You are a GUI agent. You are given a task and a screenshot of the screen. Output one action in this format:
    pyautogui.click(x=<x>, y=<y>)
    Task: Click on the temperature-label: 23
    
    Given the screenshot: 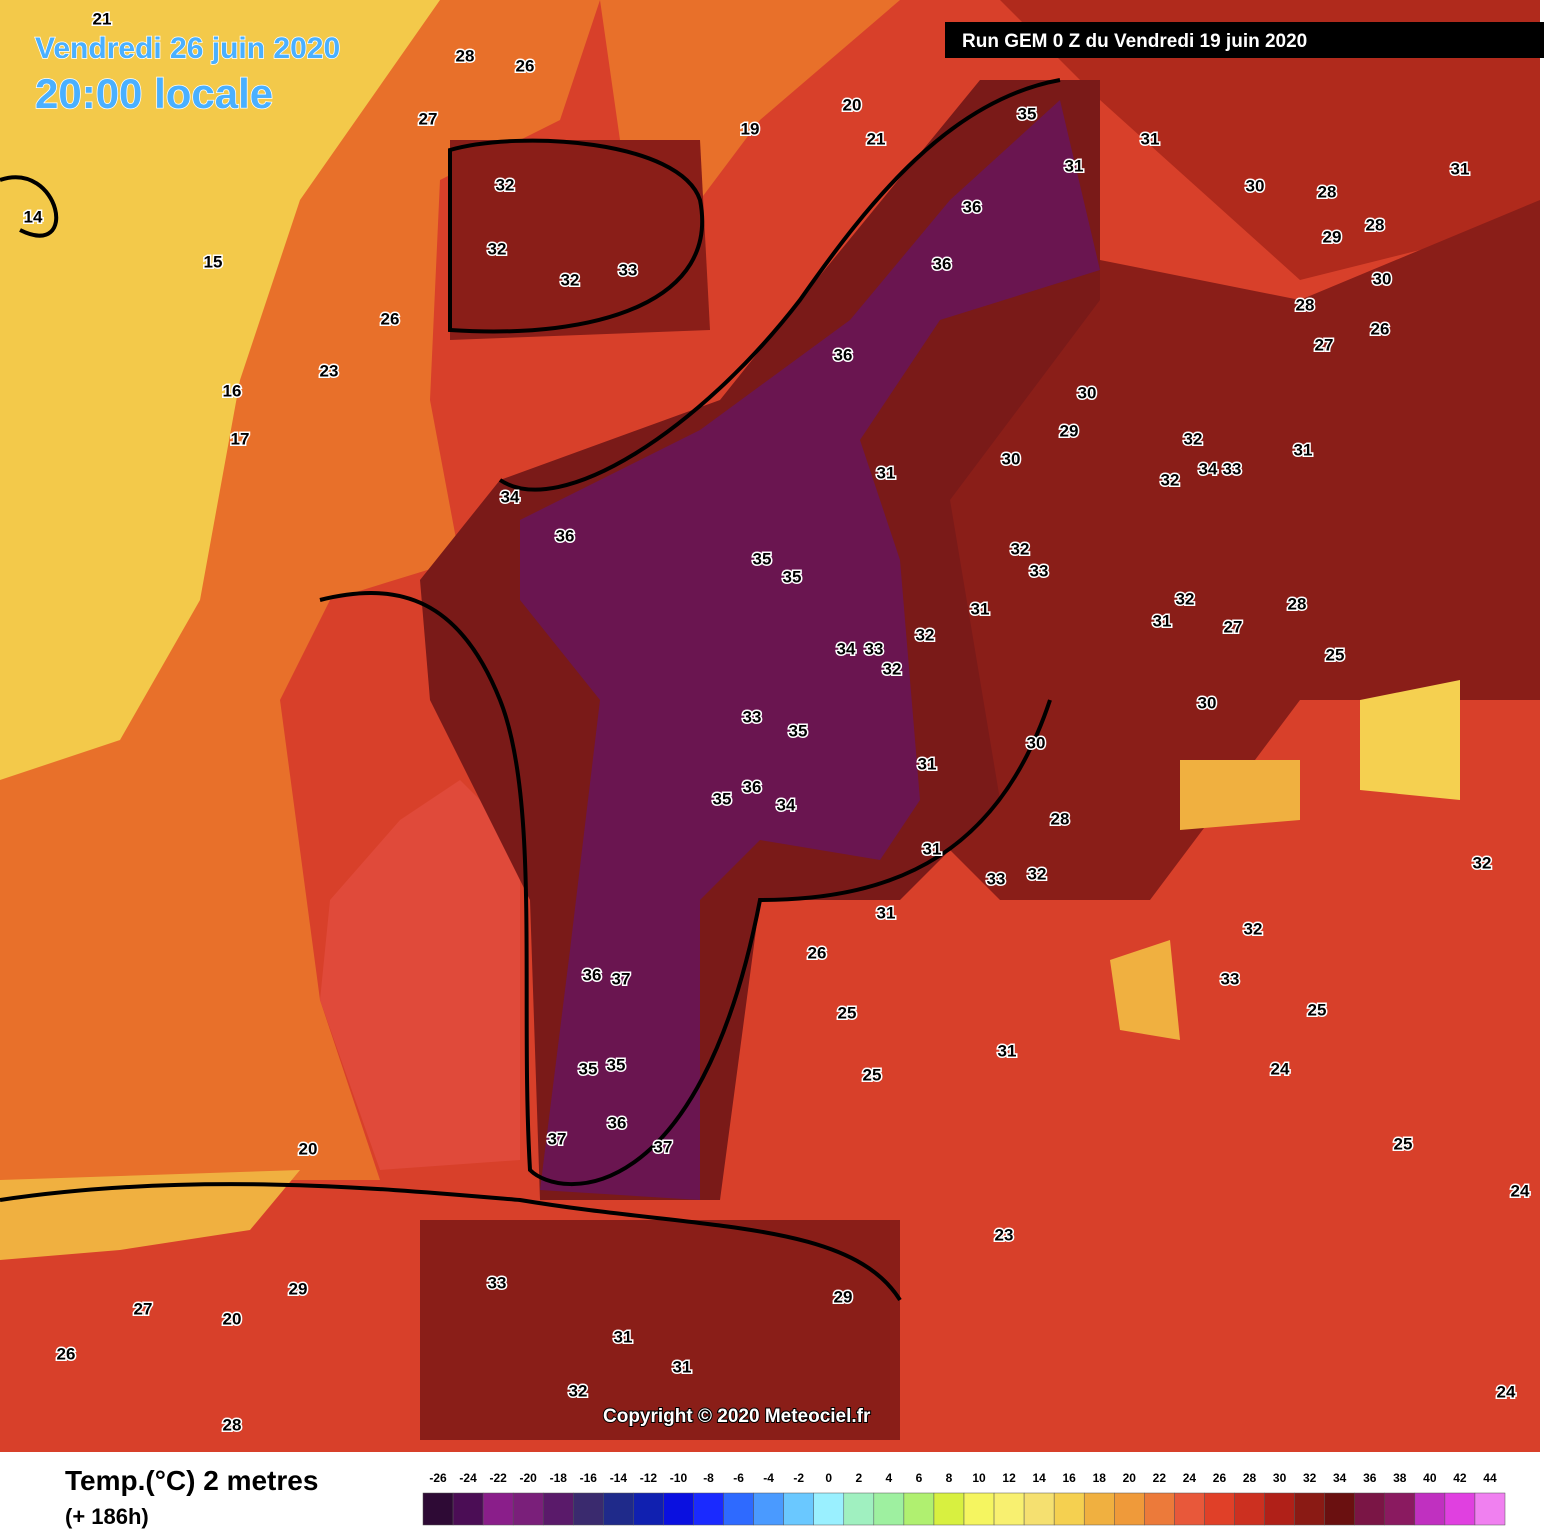 What is the action you would take?
    pyautogui.click(x=1004, y=1234)
    